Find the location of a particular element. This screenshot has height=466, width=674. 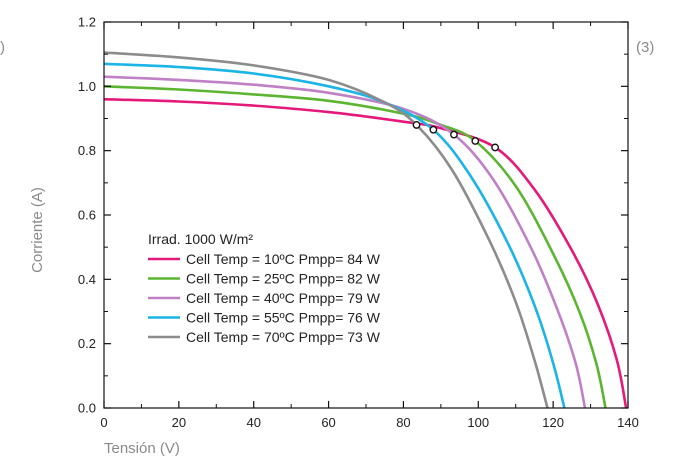

legend-title: Irrad. 1000 W/m² is located at coordinates (200, 239).